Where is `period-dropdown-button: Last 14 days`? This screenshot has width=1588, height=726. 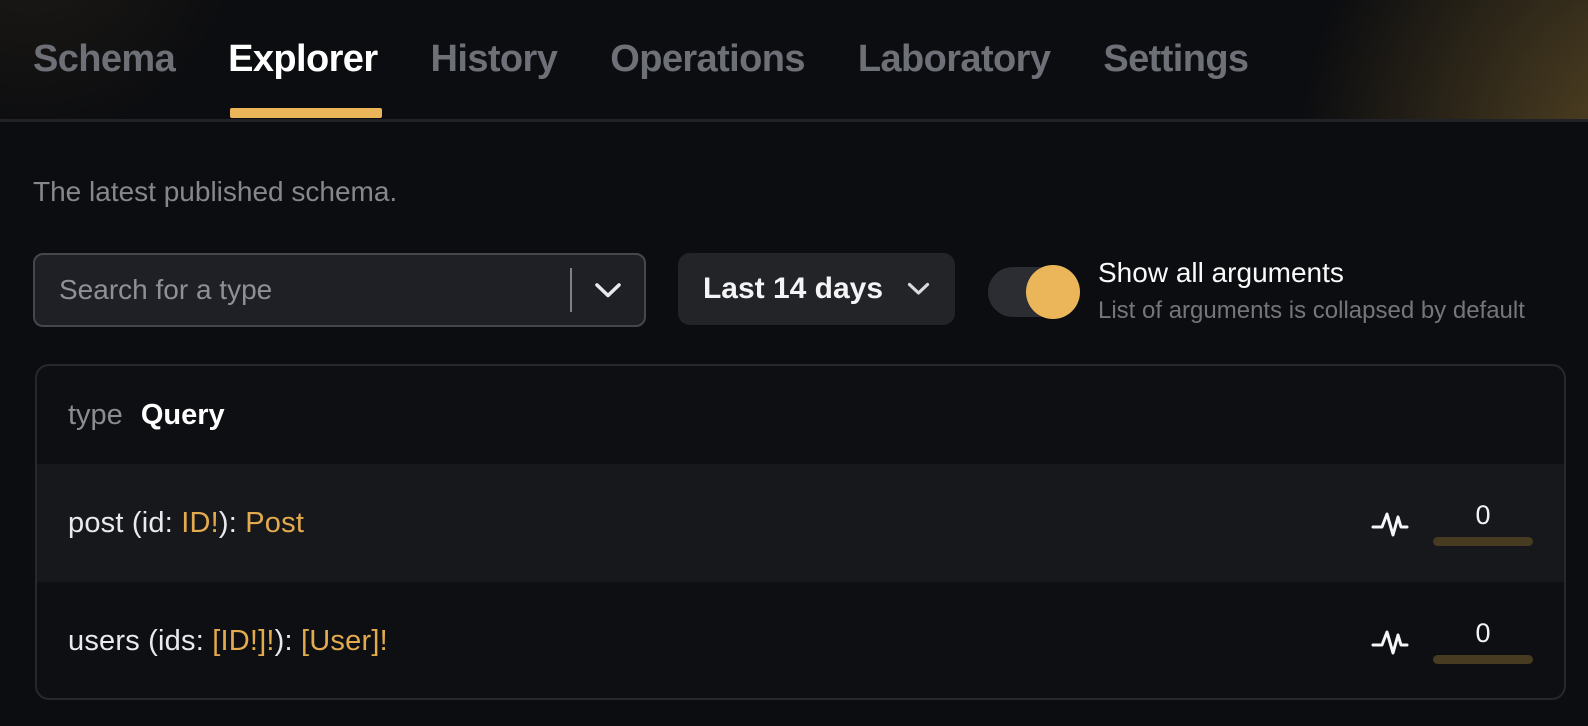
period-dropdown-button: Last 14 days is located at coordinates (816, 289).